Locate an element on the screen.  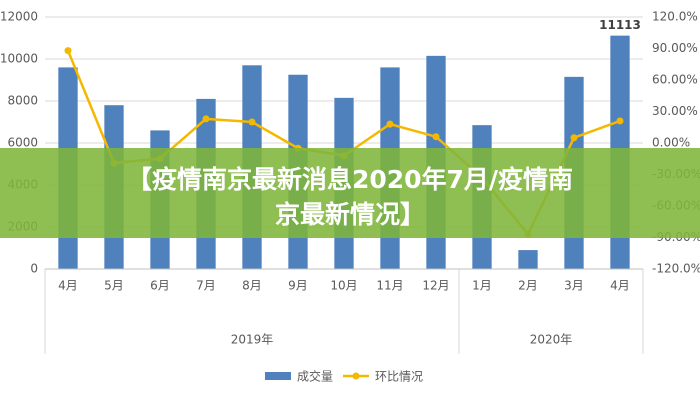
x-tick-label: 8月 is located at coordinates (252, 286).